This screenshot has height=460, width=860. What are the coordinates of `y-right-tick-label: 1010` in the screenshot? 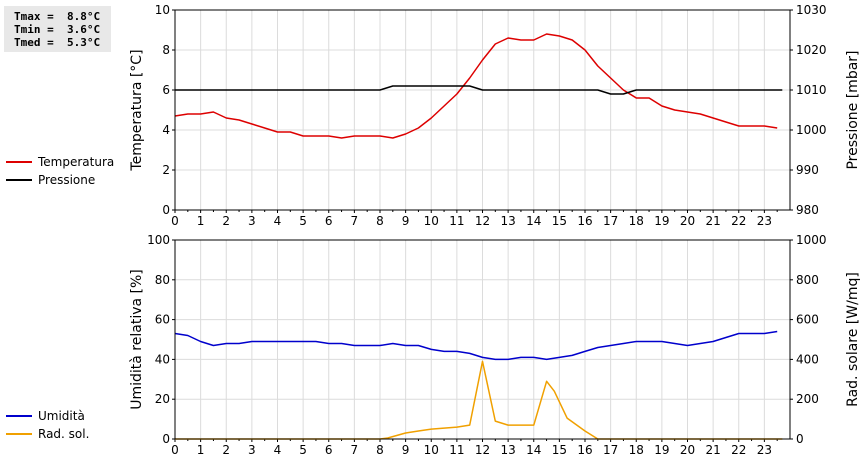 It's located at (811, 90).